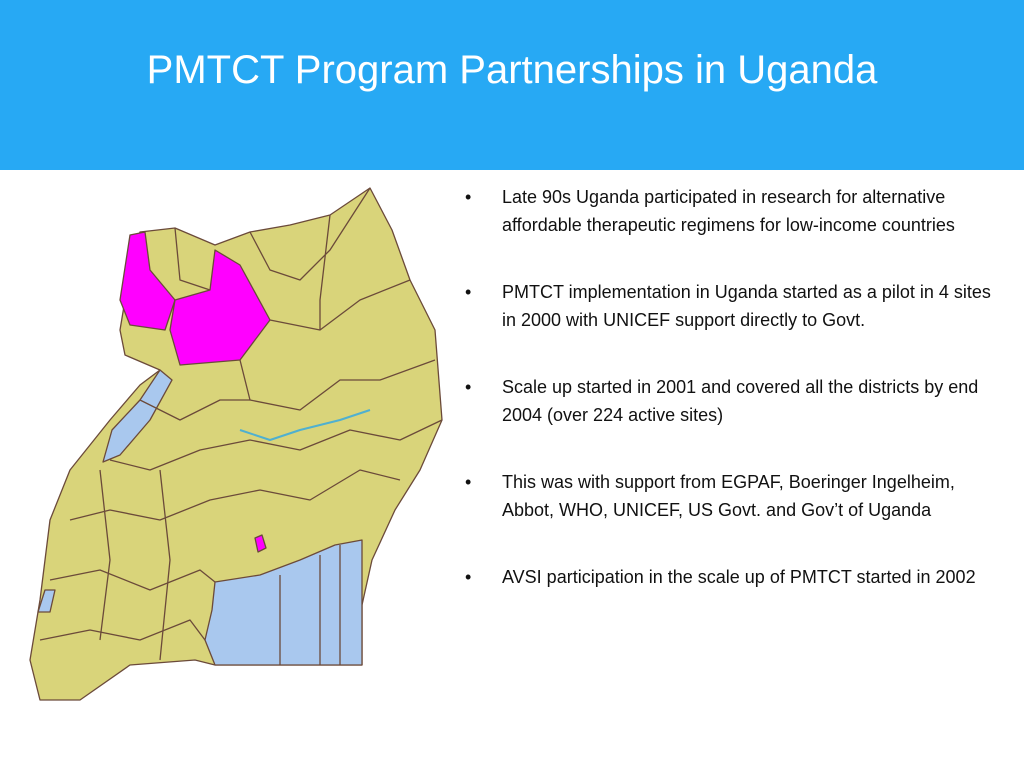 The height and width of the screenshot is (768, 1024). Describe the element at coordinates (283, 602) in the screenshot. I see `lake-victoria` at that location.